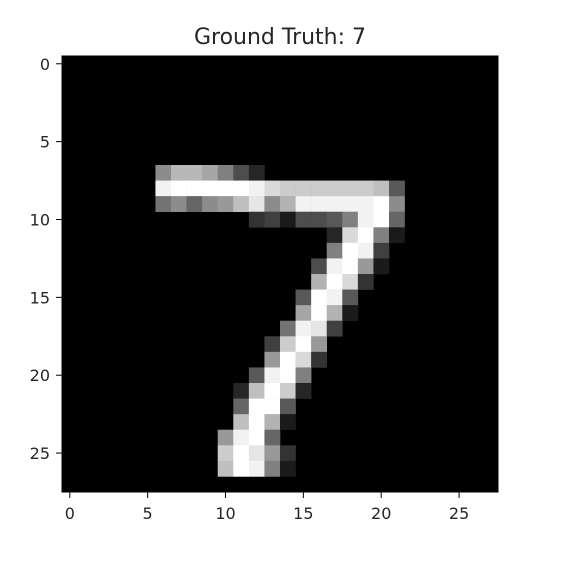 Image resolution: width=586 pixels, height=568 pixels. Describe the element at coordinates (195, 173) in the screenshot. I see `pixel-r7-c8` at that location.